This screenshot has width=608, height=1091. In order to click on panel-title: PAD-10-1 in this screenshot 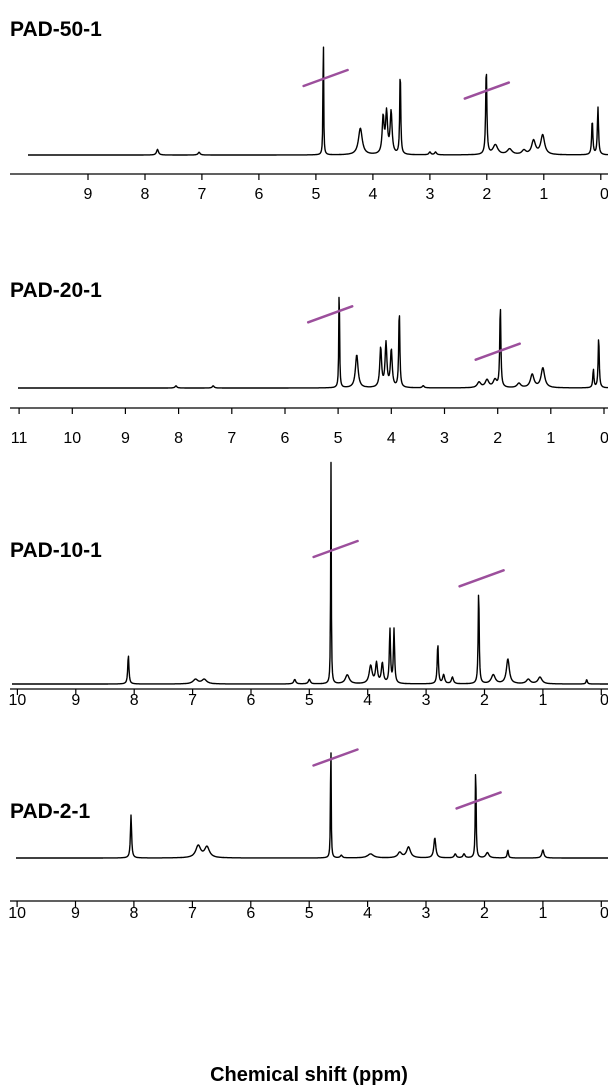, I will do `click(56, 550)`.